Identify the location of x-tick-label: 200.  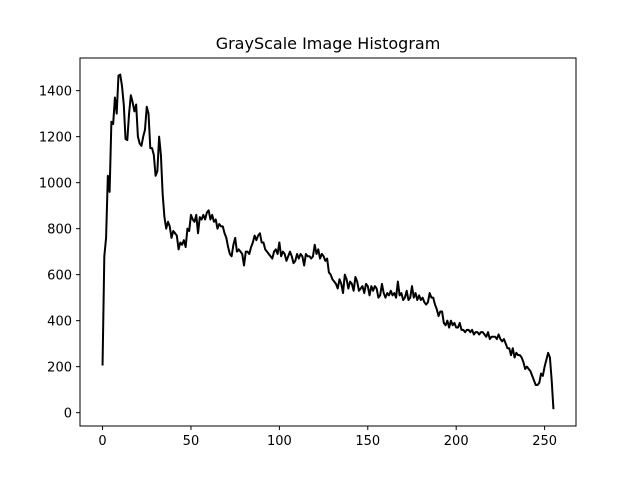
(456, 441).